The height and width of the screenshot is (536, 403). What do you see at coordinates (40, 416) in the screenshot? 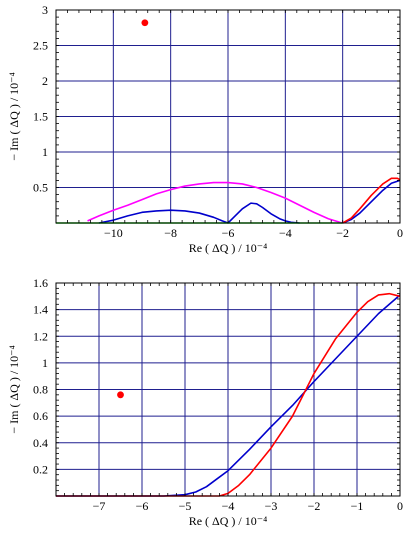
I see `y-tick-label: 0.6` at bounding box center [40, 416].